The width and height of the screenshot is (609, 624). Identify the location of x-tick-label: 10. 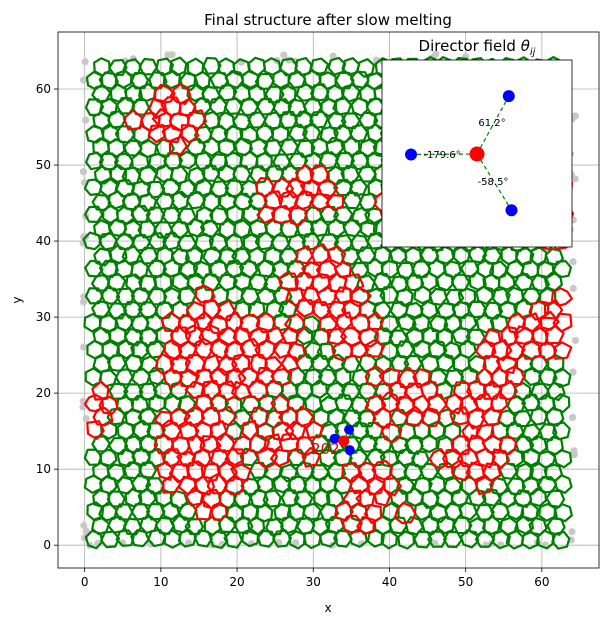
(160, 582).